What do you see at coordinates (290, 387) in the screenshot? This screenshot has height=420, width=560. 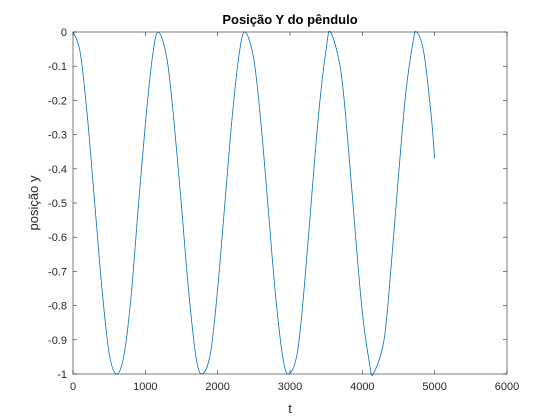 I see `x-tick-label: 3000` at bounding box center [290, 387].